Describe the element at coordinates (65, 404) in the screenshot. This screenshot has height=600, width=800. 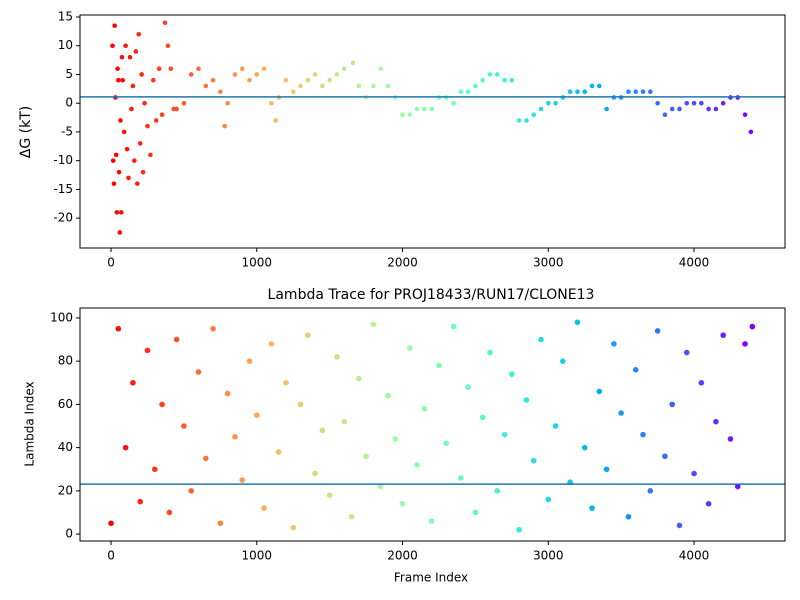
I see `y-tick-label: 60` at that location.